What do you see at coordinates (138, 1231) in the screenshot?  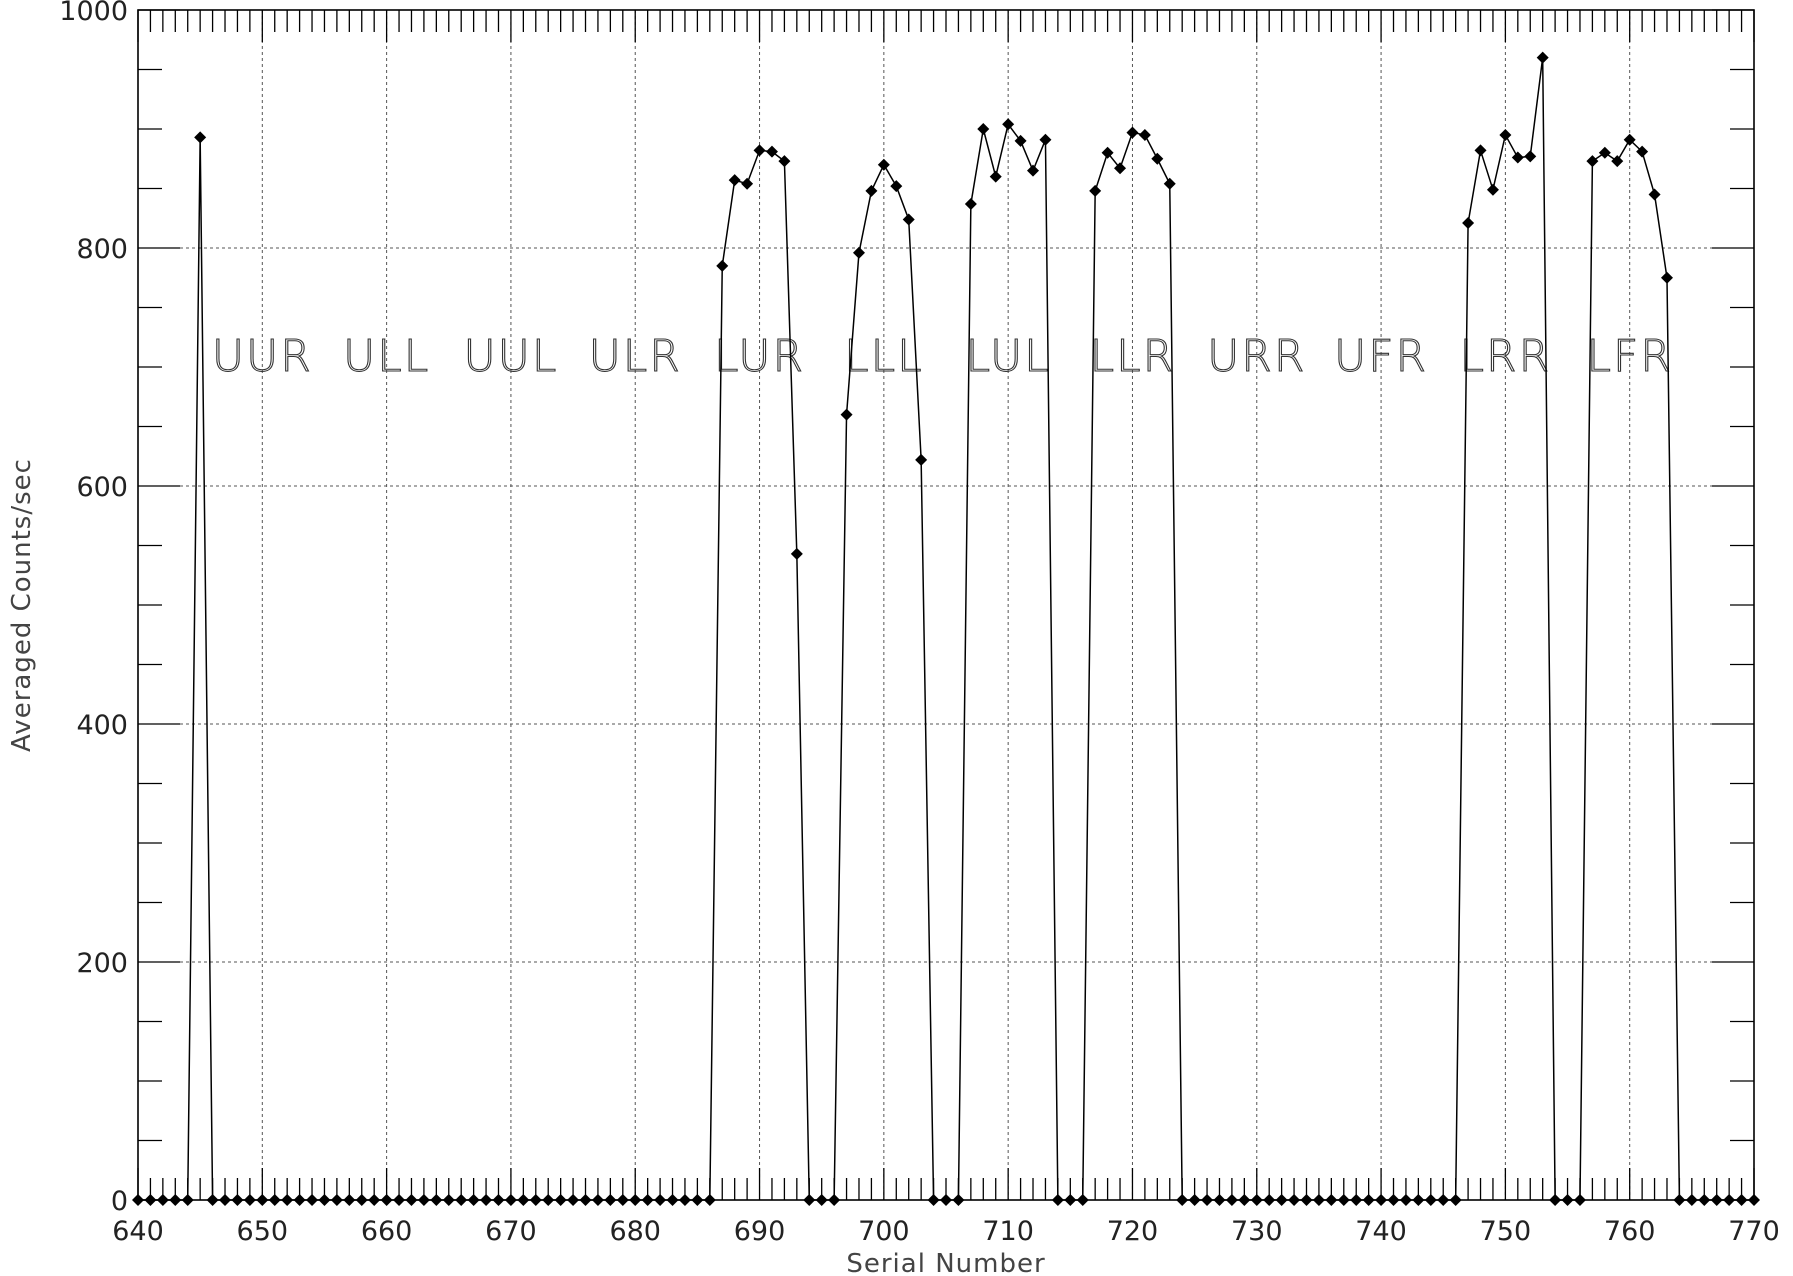 I see `x-tick-label: 640` at bounding box center [138, 1231].